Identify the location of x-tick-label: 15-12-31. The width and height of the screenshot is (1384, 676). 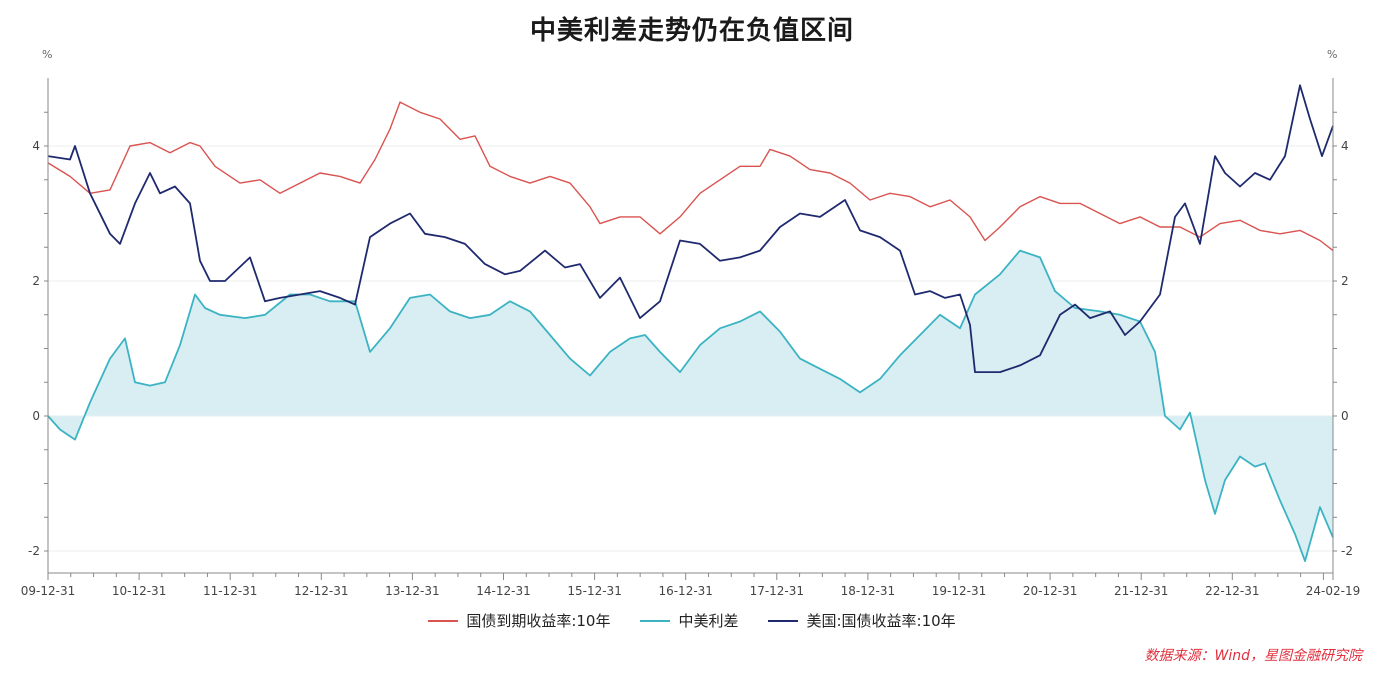
(594, 591).